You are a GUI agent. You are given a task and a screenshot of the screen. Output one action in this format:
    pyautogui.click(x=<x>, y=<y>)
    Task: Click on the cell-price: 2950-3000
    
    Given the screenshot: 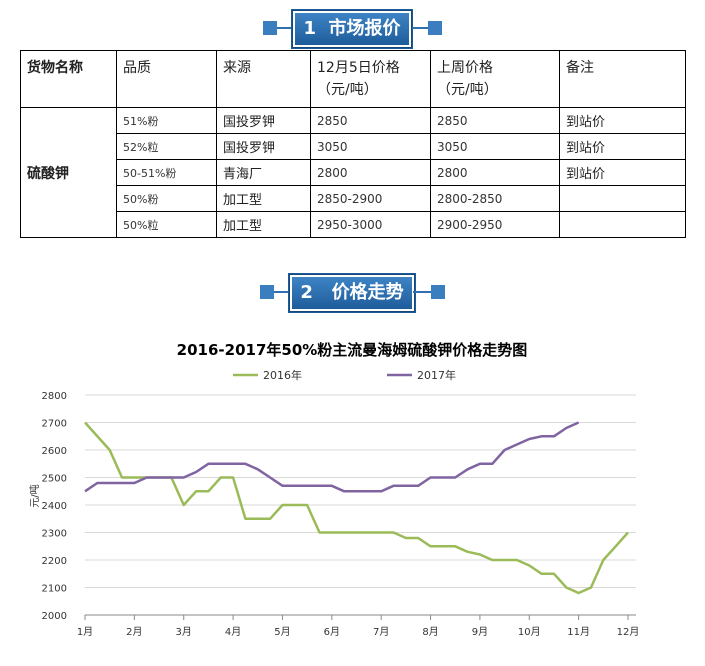 What is the action you would take?
    pyautogui.click(x=370, y=224)
    